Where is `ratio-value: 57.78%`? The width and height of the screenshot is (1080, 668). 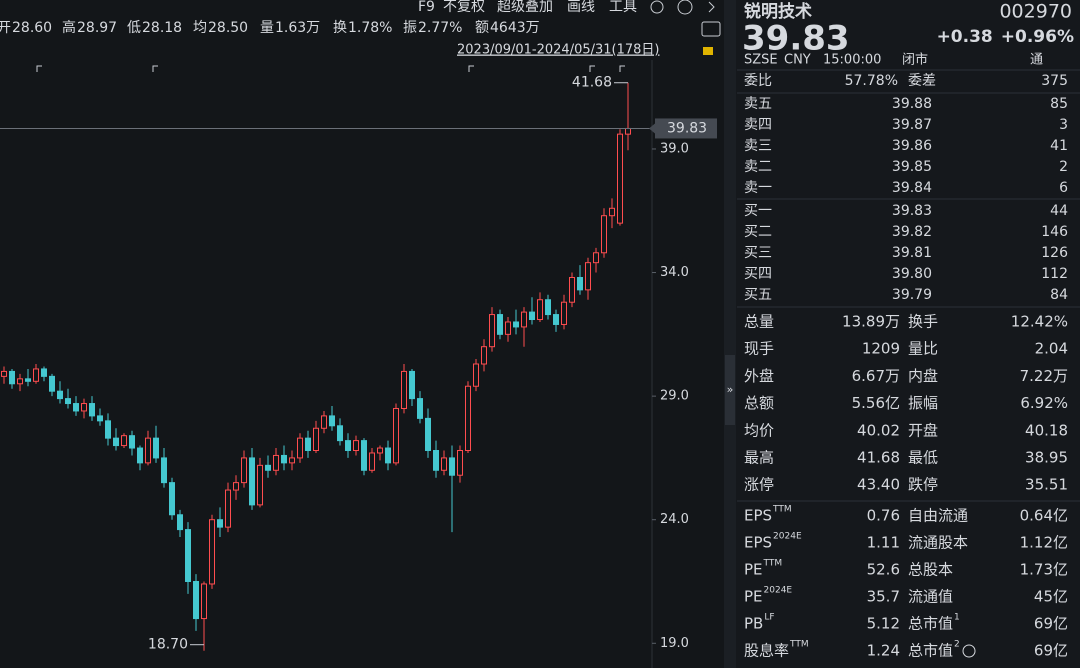
ratio-value: 57.78% is located at coordinates (871, 81).